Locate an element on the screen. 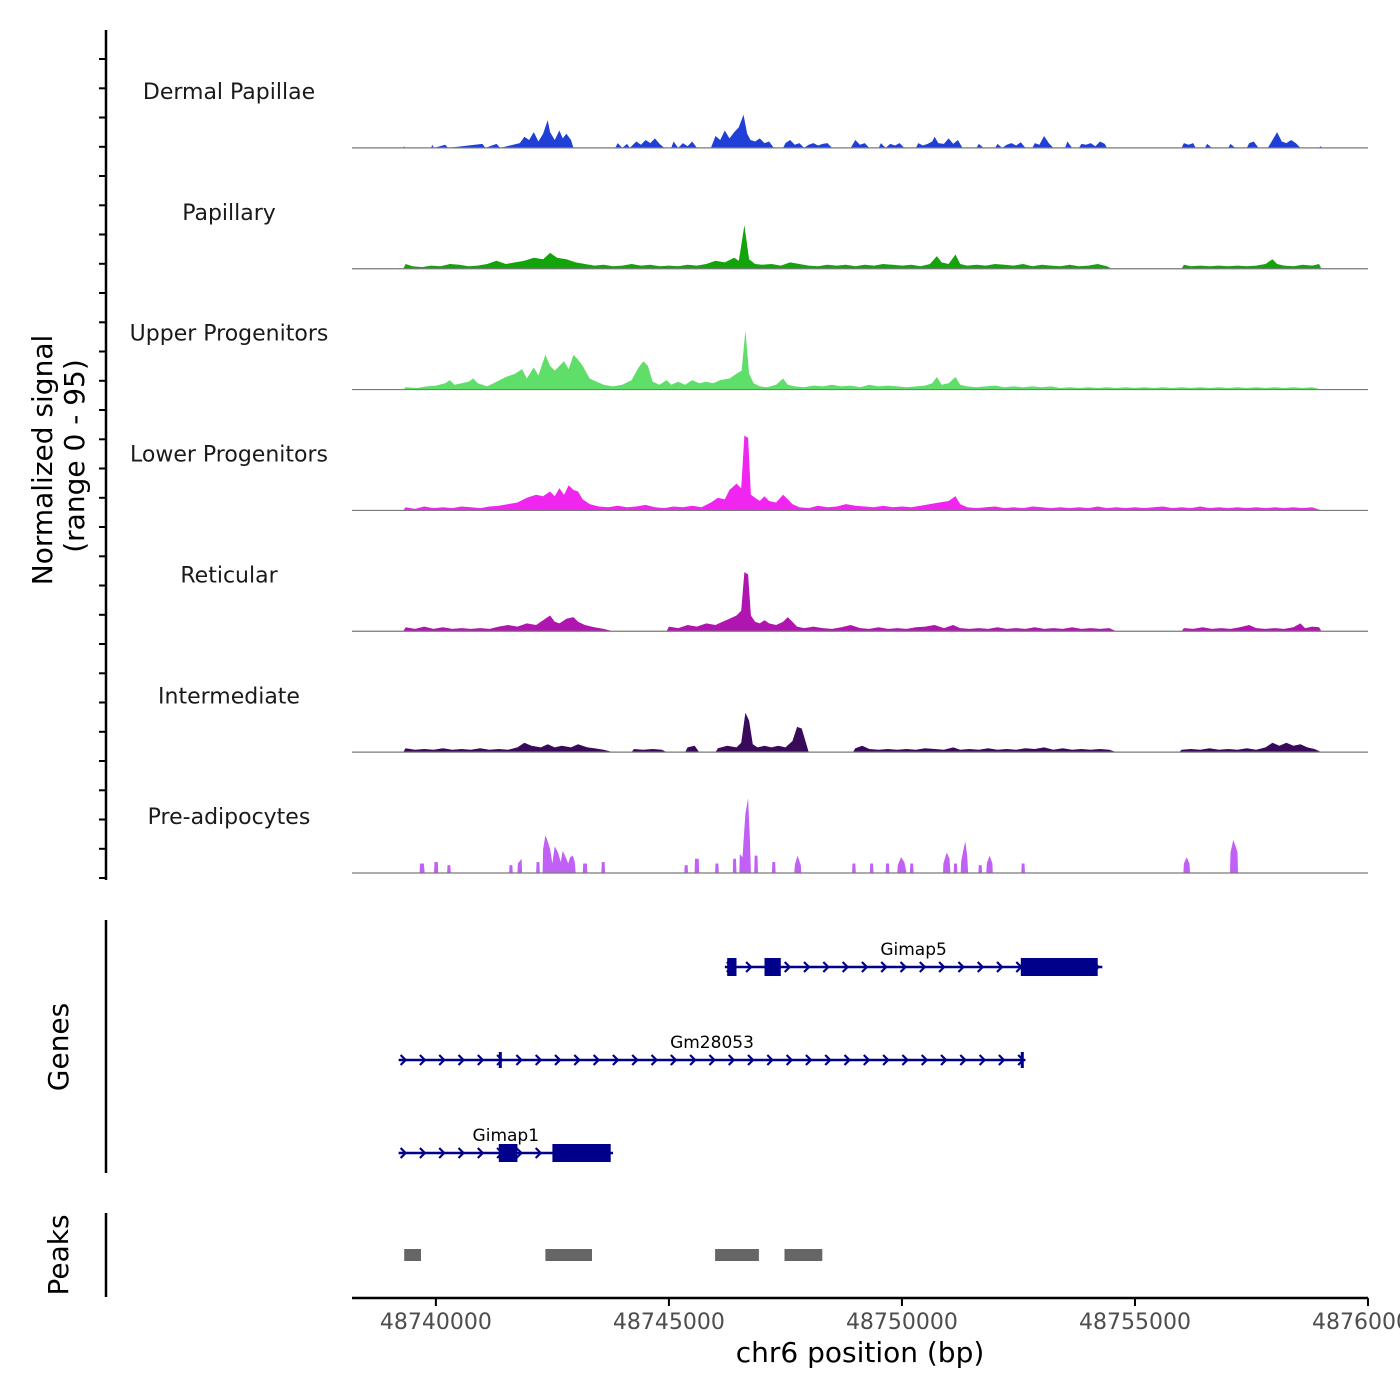 Image resolution: width=1400 pixels, height=1400 pixels. gene-gm28053: Gm28053 is located at coordinates (712, 1050).